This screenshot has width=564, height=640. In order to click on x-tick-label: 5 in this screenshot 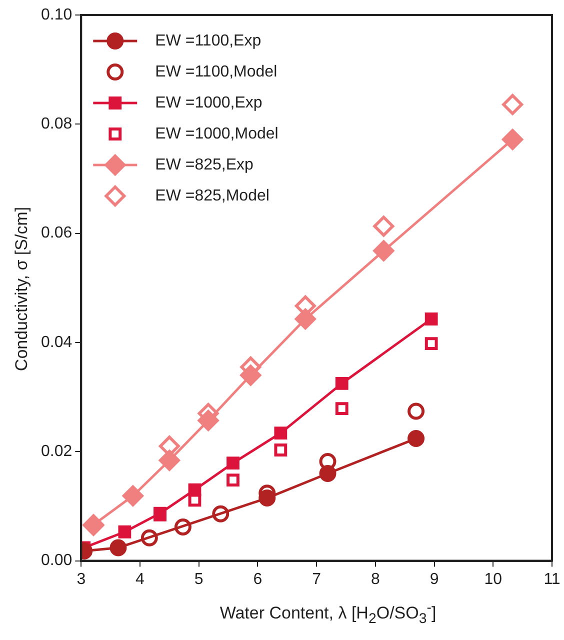, I will do `click(199, 579)`.